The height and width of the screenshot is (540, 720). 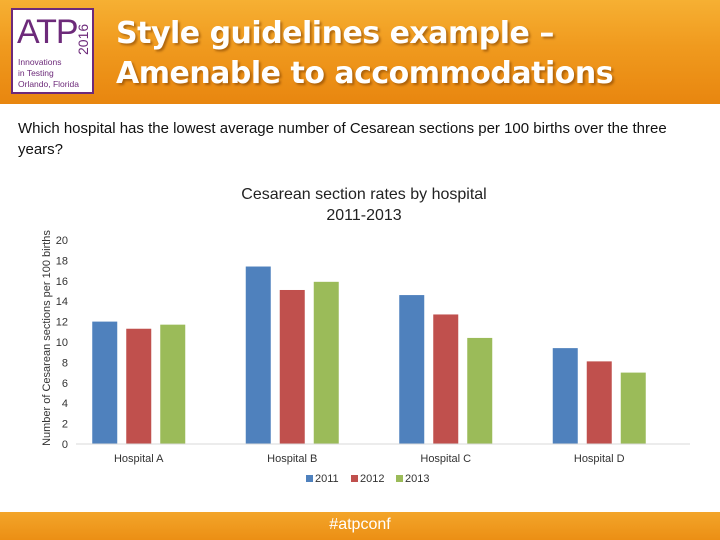 I want to click on slide-title-line2: Amenable to accommodations, so click(x=365, y=73).